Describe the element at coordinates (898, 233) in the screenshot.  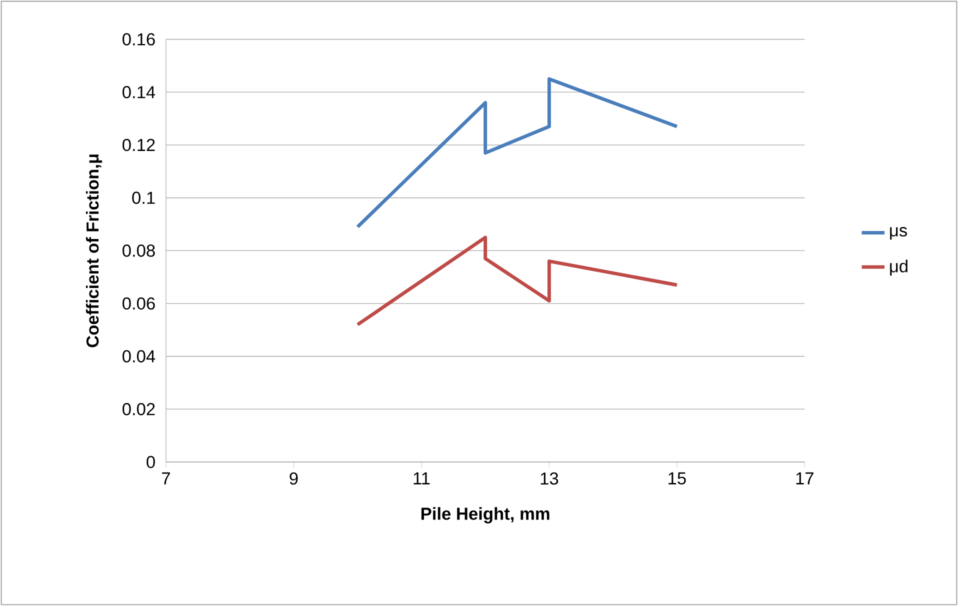
I see `legend-label: μs` at that location.